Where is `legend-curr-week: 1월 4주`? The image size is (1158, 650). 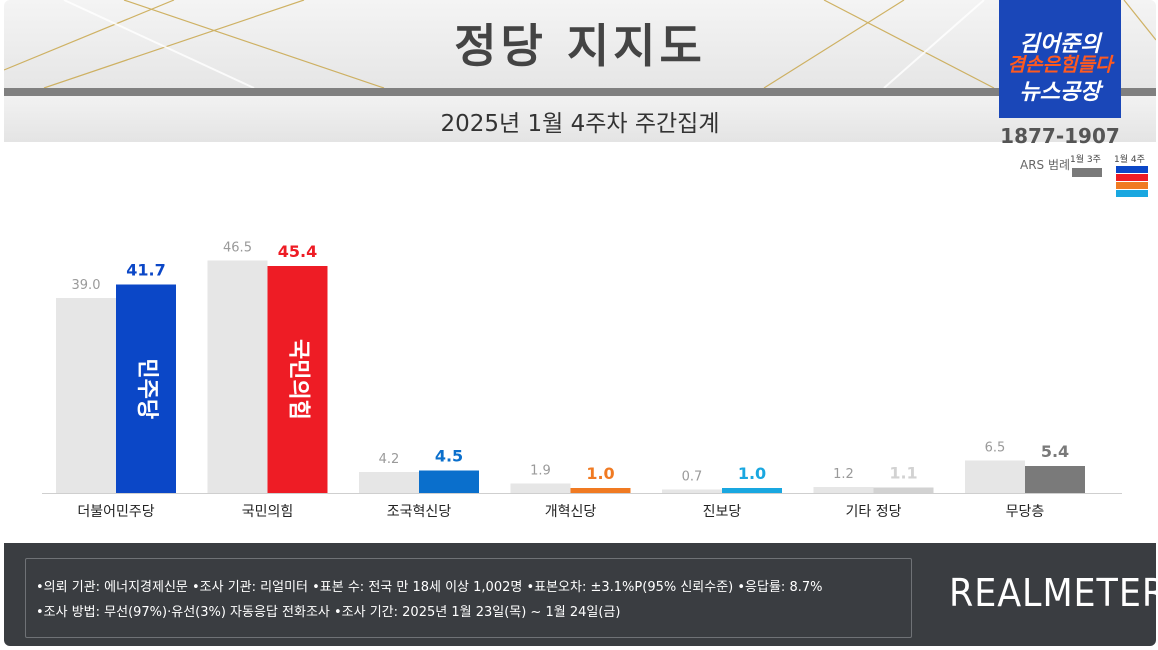
legend-curr-week: 1월 4주 is located at coordinates (1129, 160).